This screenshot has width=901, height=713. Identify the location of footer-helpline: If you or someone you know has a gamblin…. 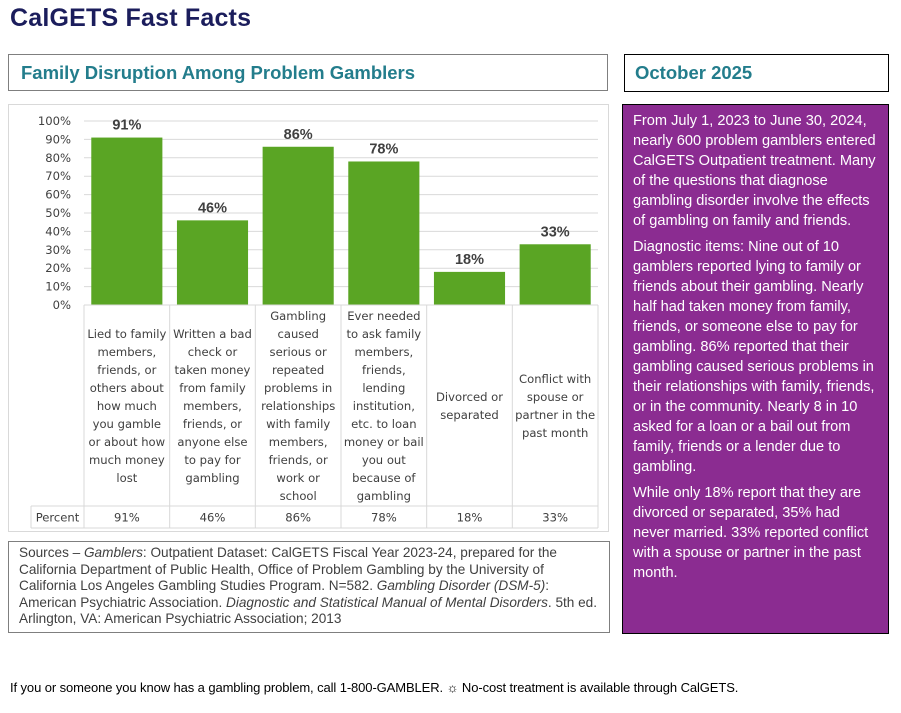
(374, 687).